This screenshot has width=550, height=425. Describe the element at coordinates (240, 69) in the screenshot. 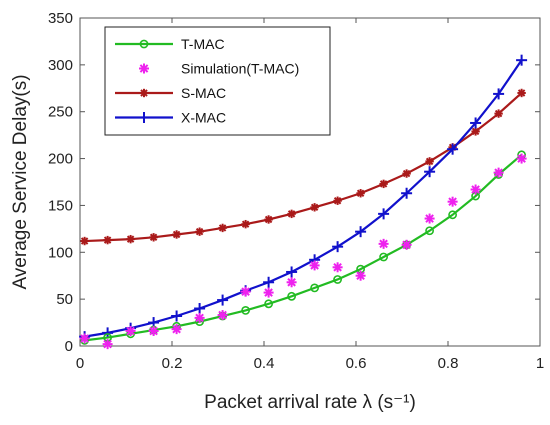

I see `legend-label: Simulation(T-MAC)` at that location.